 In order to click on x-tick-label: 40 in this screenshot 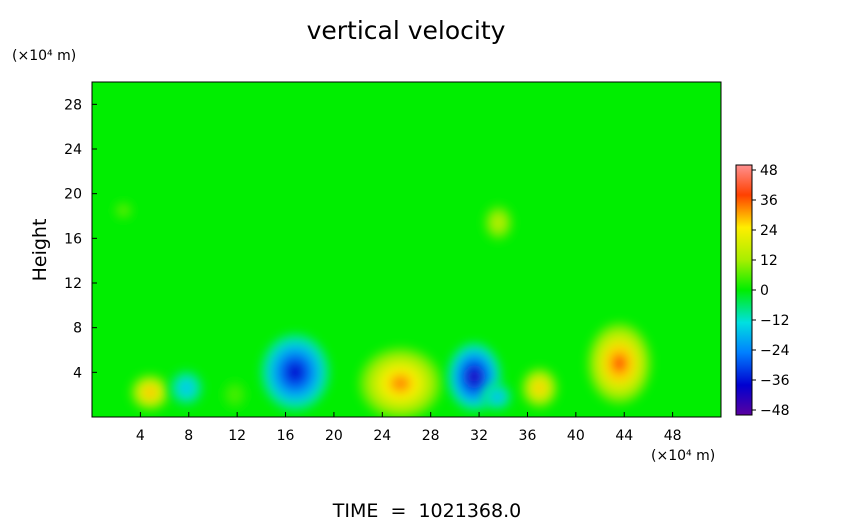, I will do `click(576, 436)`.